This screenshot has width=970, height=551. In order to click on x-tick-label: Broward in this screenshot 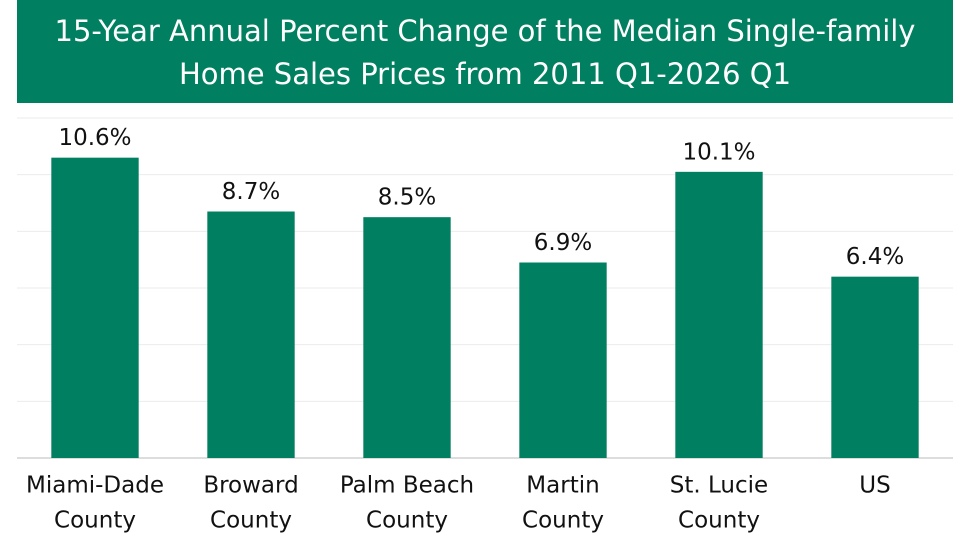, I will do `click(250, 486)`.